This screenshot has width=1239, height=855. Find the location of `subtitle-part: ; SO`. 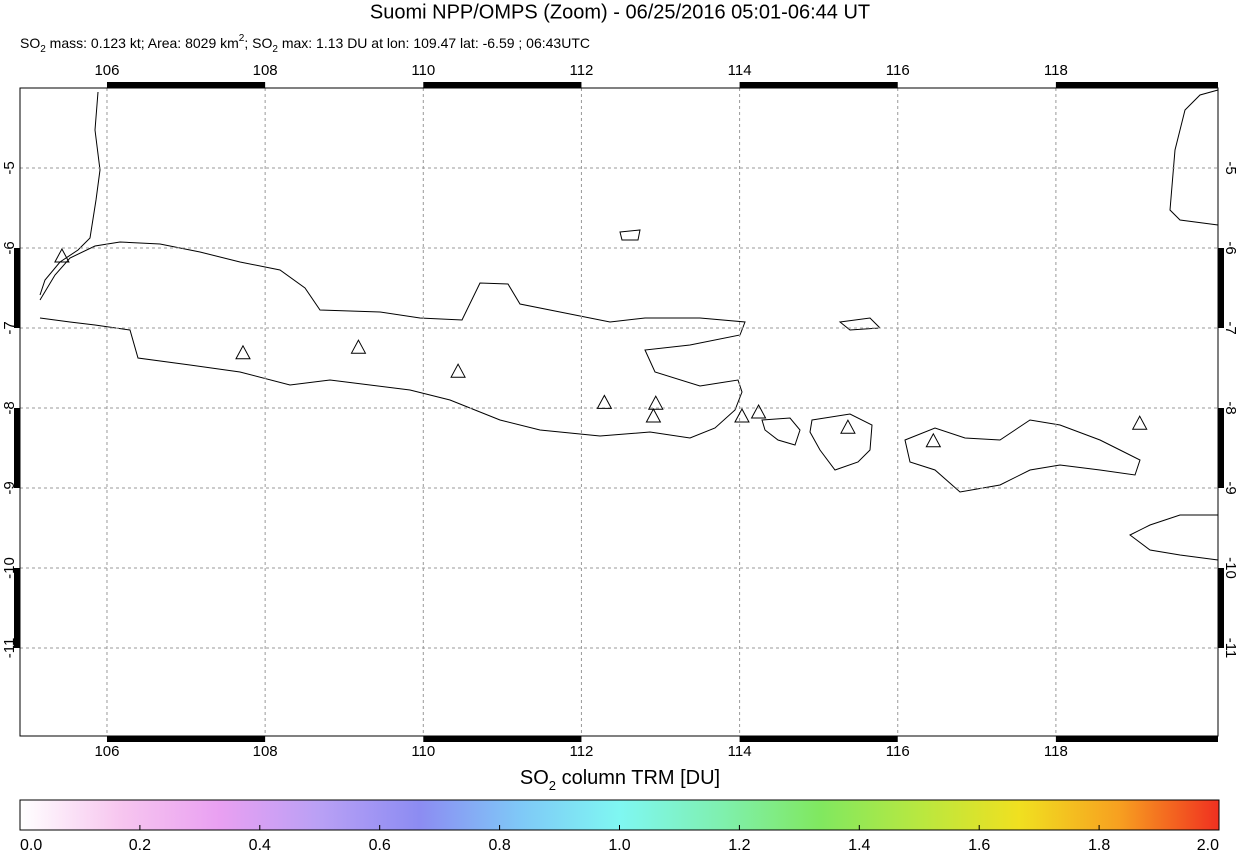

subtitle-part: ; SO is located at coordinates (258, 43).